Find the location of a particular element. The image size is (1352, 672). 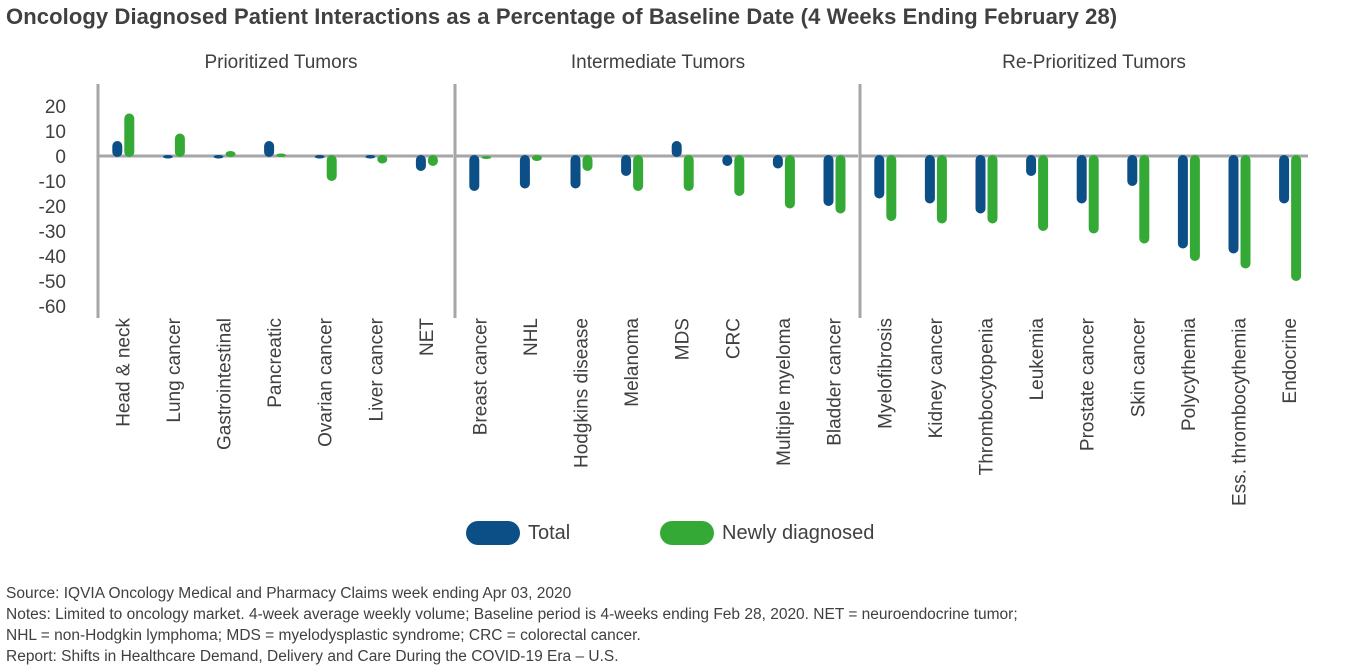

legend-label-new: Newly diagnosed is located at coordinates (798, 532).